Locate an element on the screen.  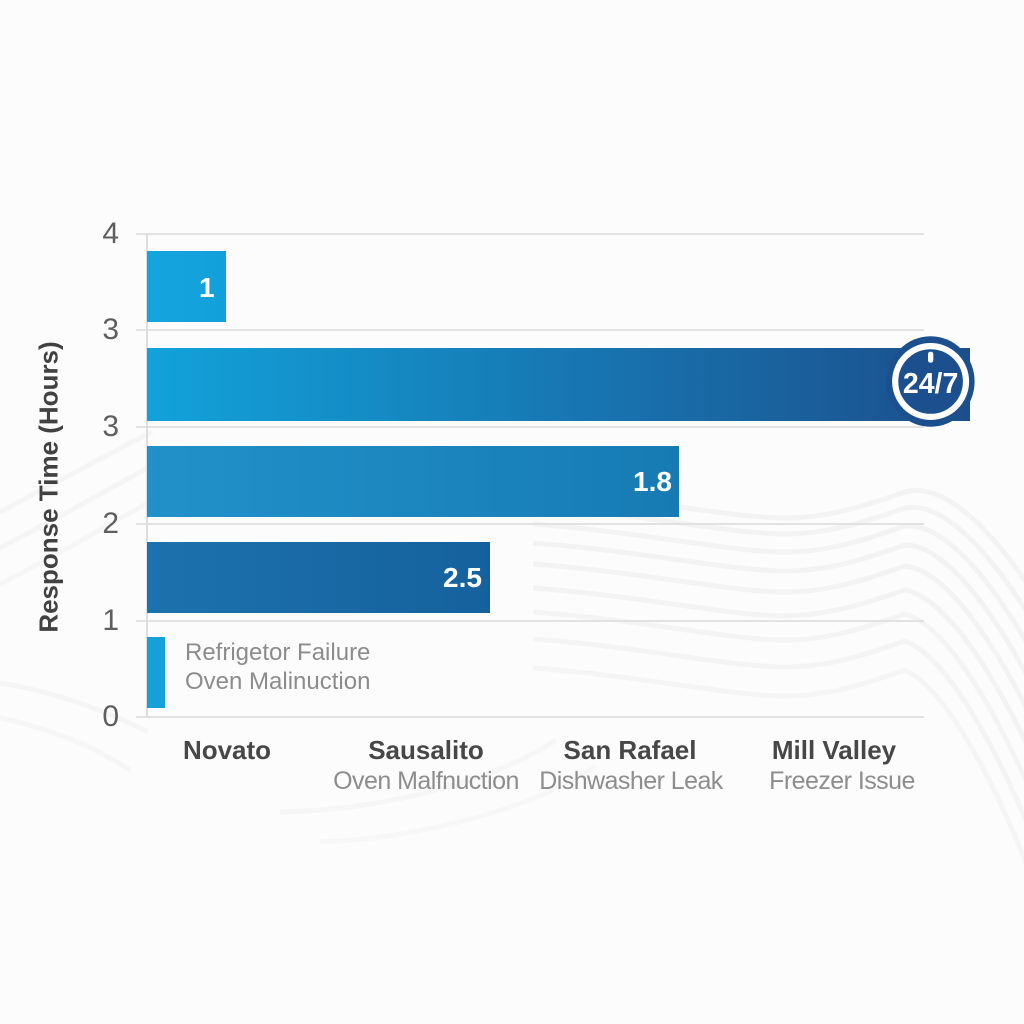
svg-text: 24/7 is located at coordinates (930, 384).